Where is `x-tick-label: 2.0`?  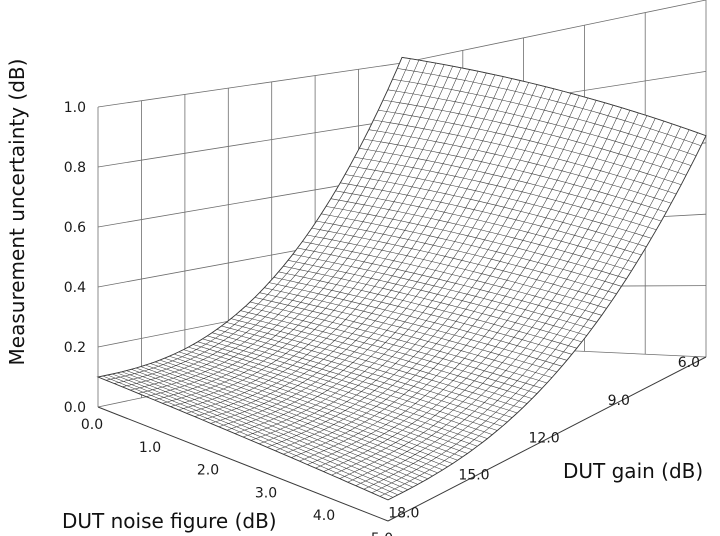 x-tick-label: 2.0 is located at coordinates (208, 471).